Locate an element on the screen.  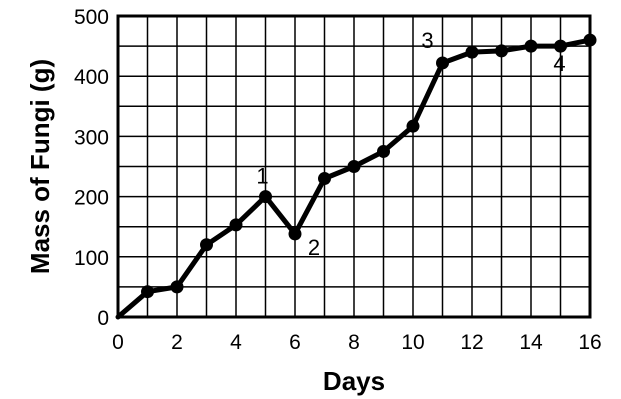
x-axis-title: Days is located at coordinates (354, 381).